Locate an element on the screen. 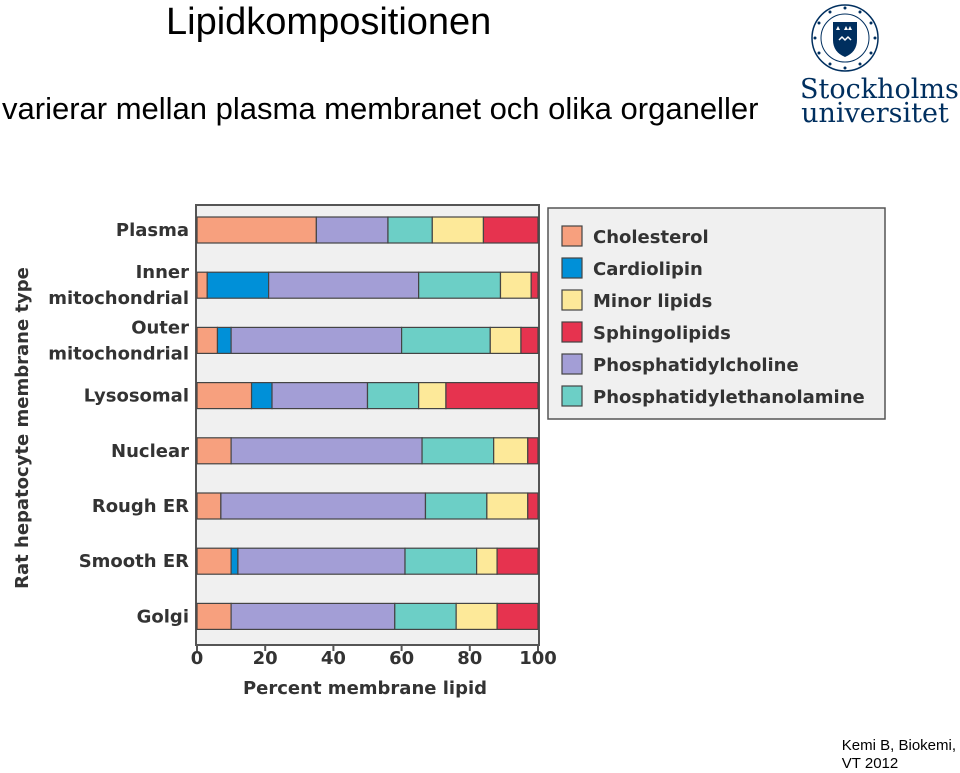  footer: Kemi B, Biokemi, VT 2012 is located at coordinates (899, 755).